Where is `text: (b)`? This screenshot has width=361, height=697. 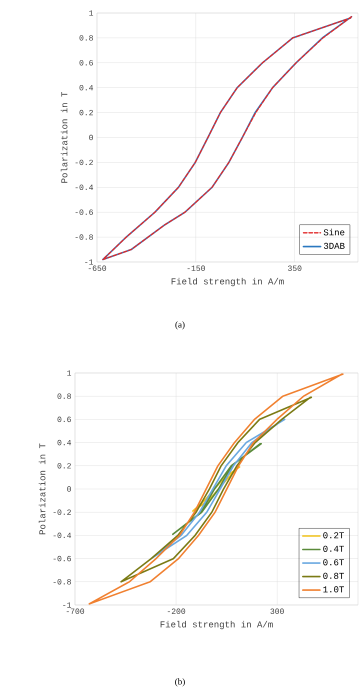
text: (b) is located at coordinates (180, 682).